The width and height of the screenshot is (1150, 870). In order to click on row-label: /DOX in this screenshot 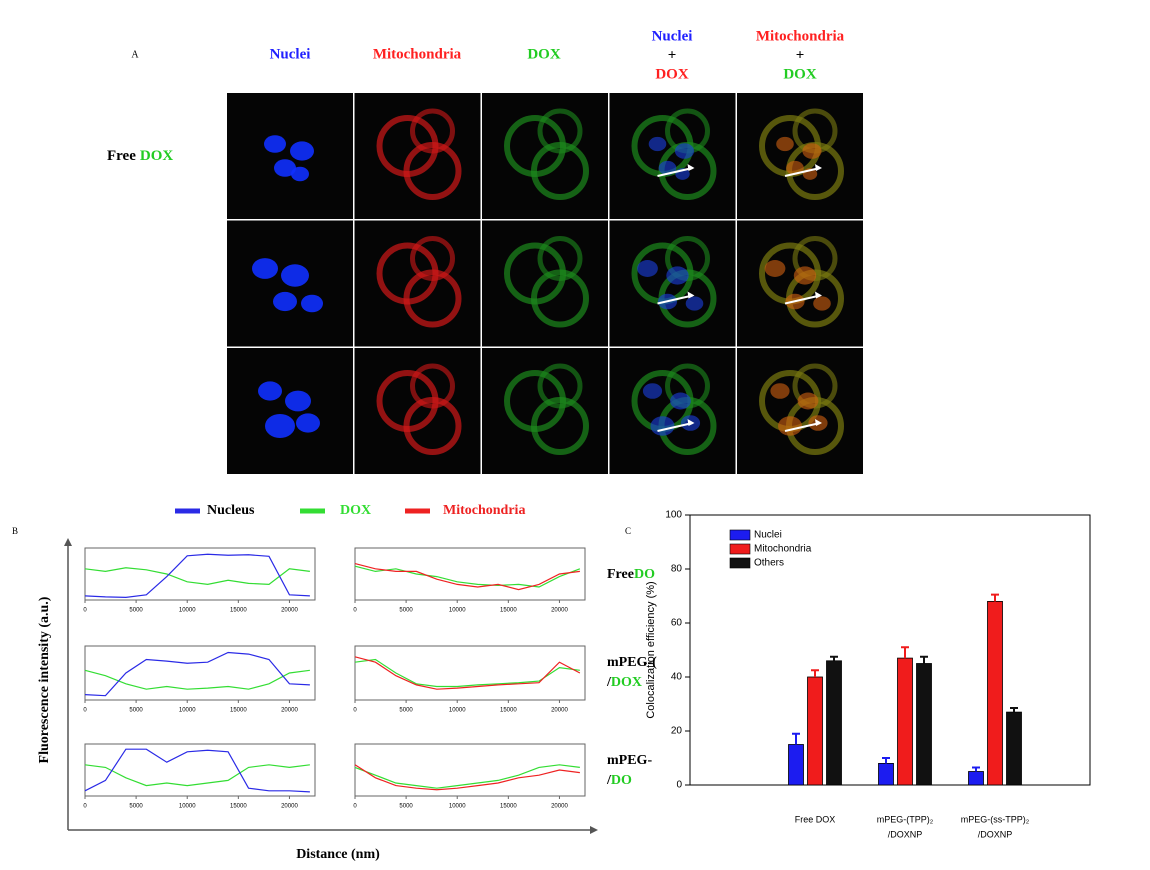, I will do `click(624, 682)`.